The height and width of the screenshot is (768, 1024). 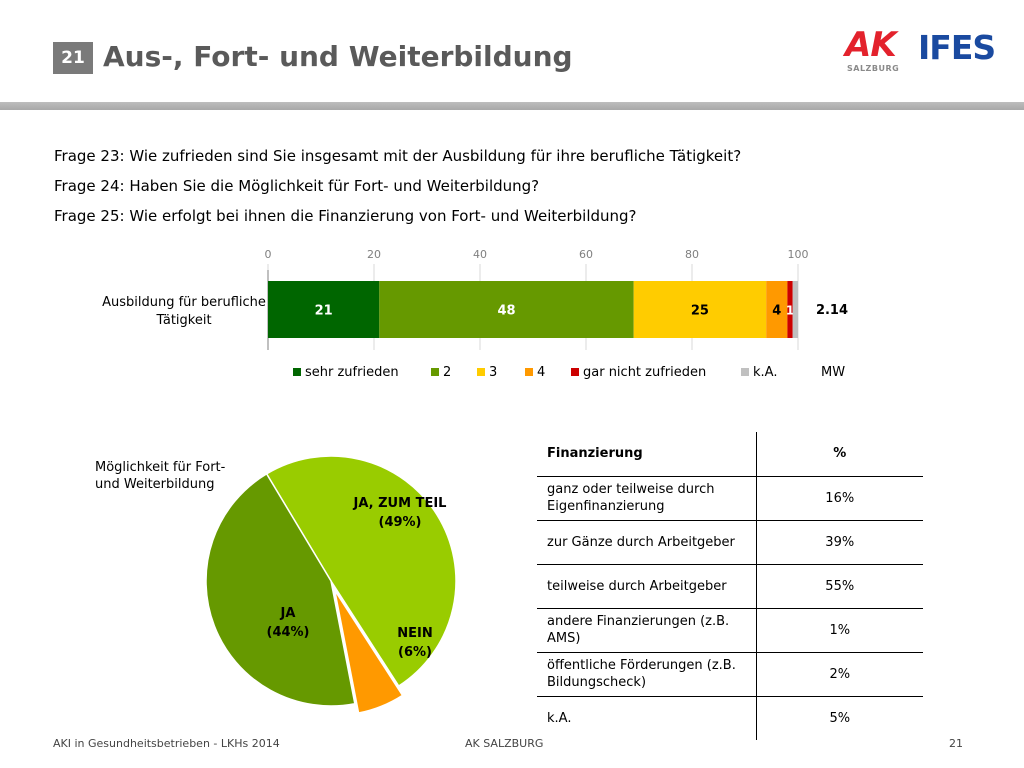 What do you see at coordinates (832, 310) in the screenshot?
I see `mw-value: 2.14` at bounding box center [832, 310].